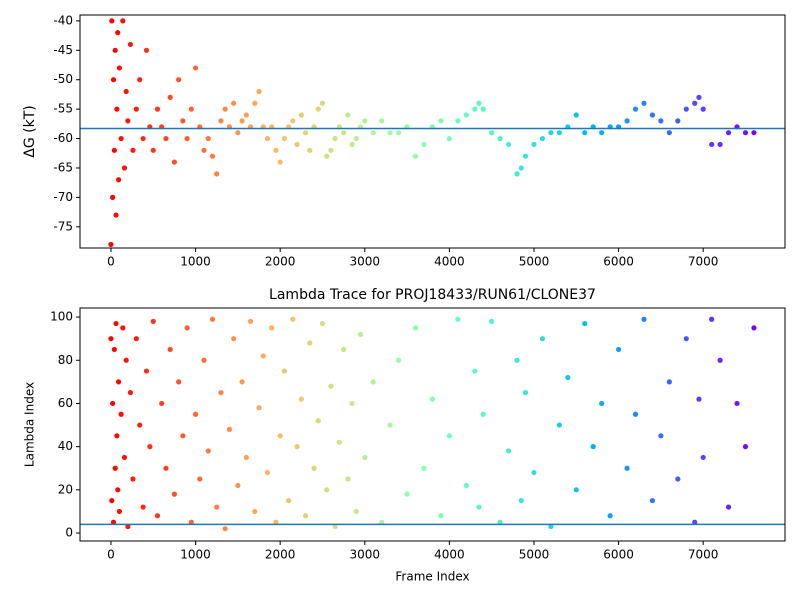 The height and width of the screenshot is (600, 800). I want to click on y-tick-label: -60, so click(63, 138).